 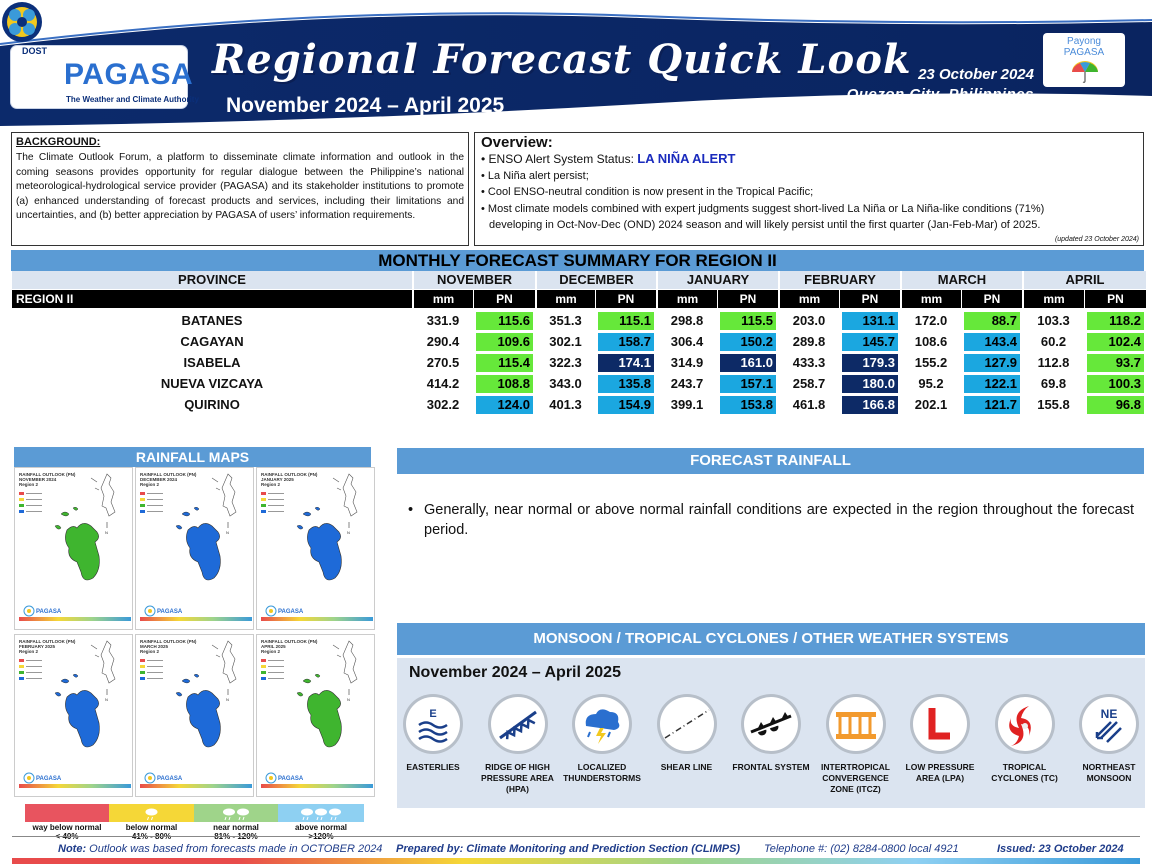 What do you see at coordinates (504, 363) in the screenshot?
I see `pn-value: 115.4` at bounding box center [504, 363].